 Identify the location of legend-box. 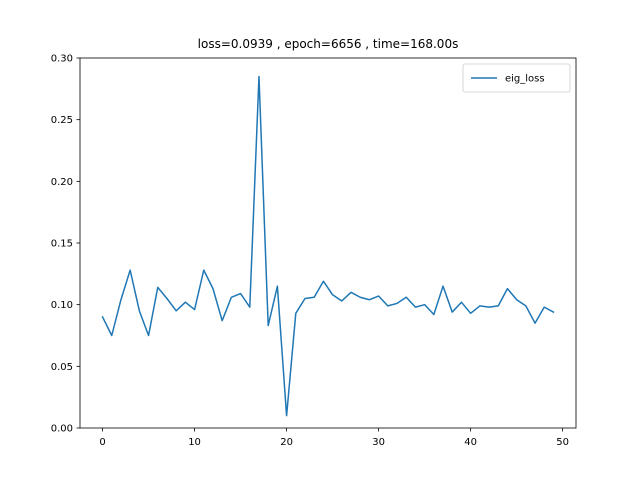
(516, 78).